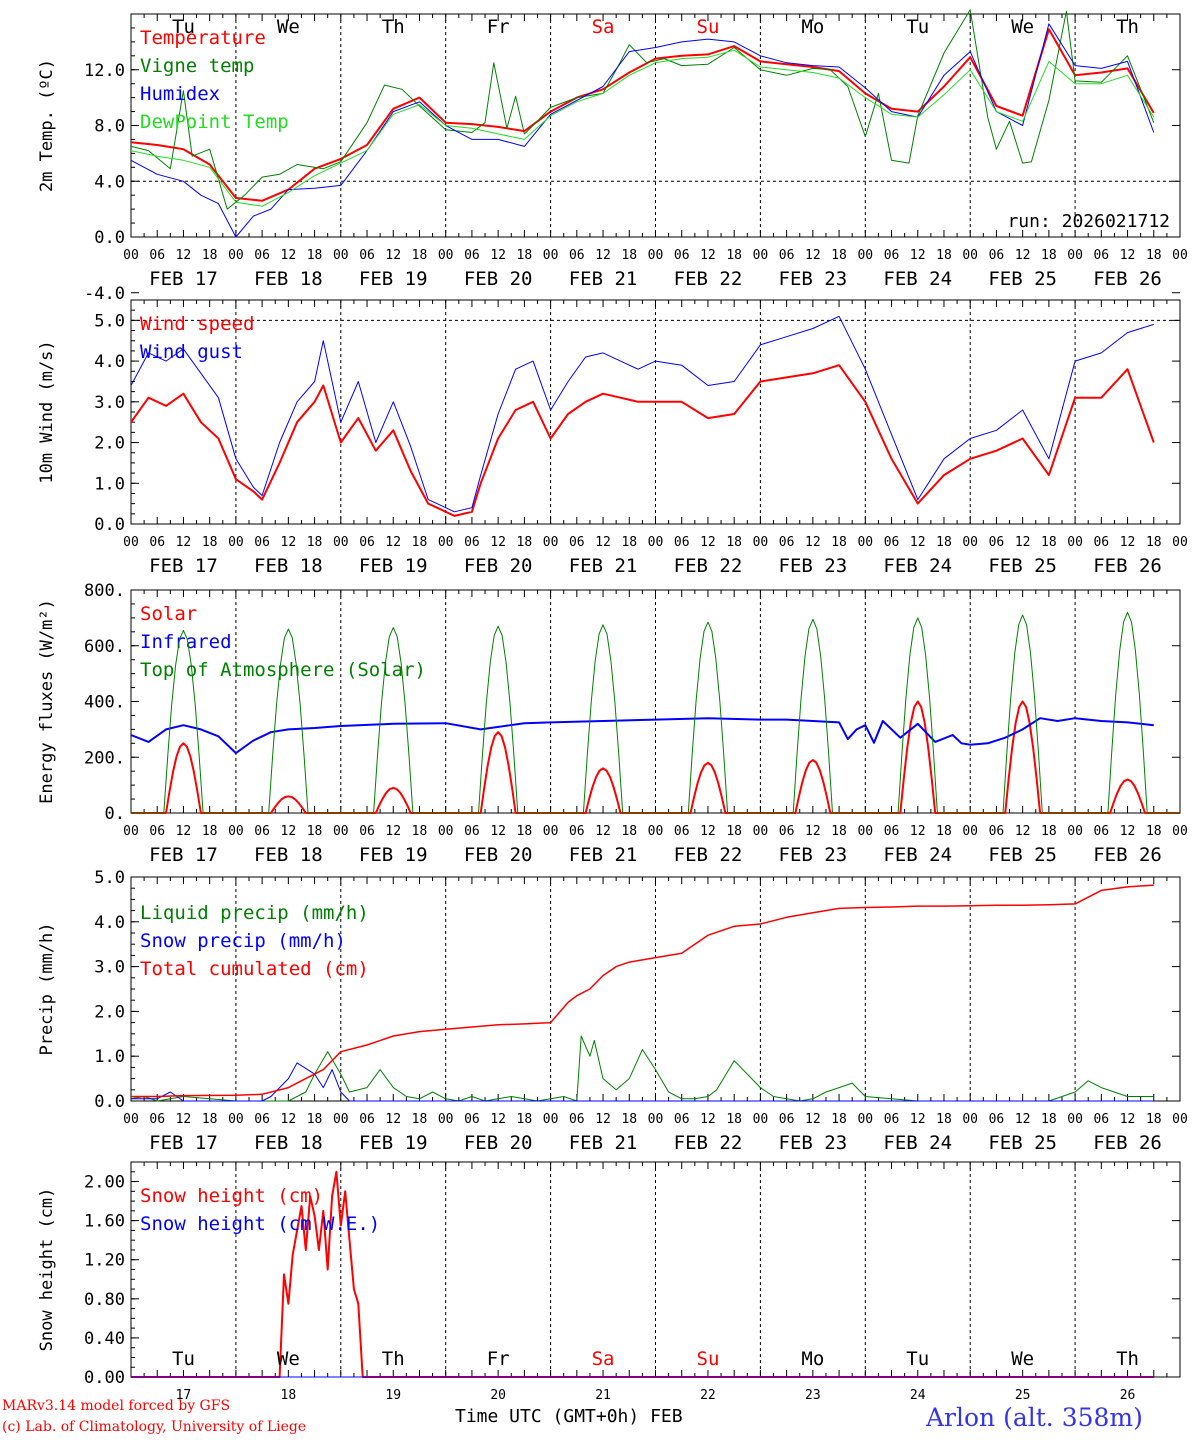  I want to click on y-tick-label: 3.0, so click(109, 968).